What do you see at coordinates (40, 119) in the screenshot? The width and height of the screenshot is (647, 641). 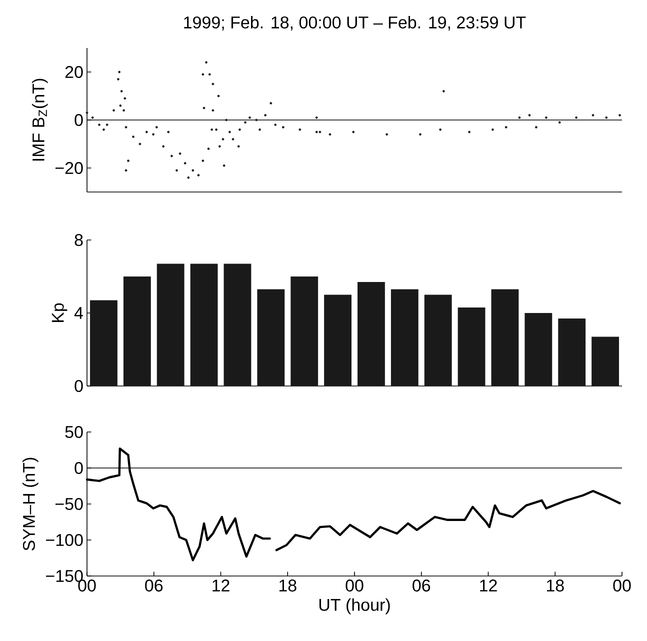 I see `y-axis-title: IMF B$_{Z}$(nT)` at bounding box center [40, 119].